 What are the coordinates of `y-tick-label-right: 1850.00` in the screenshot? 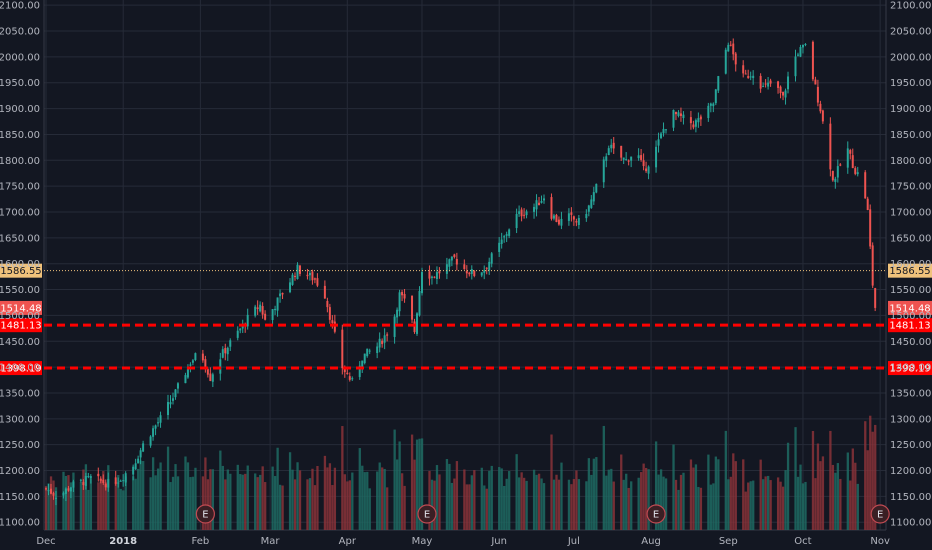 It's located at (910, 135).